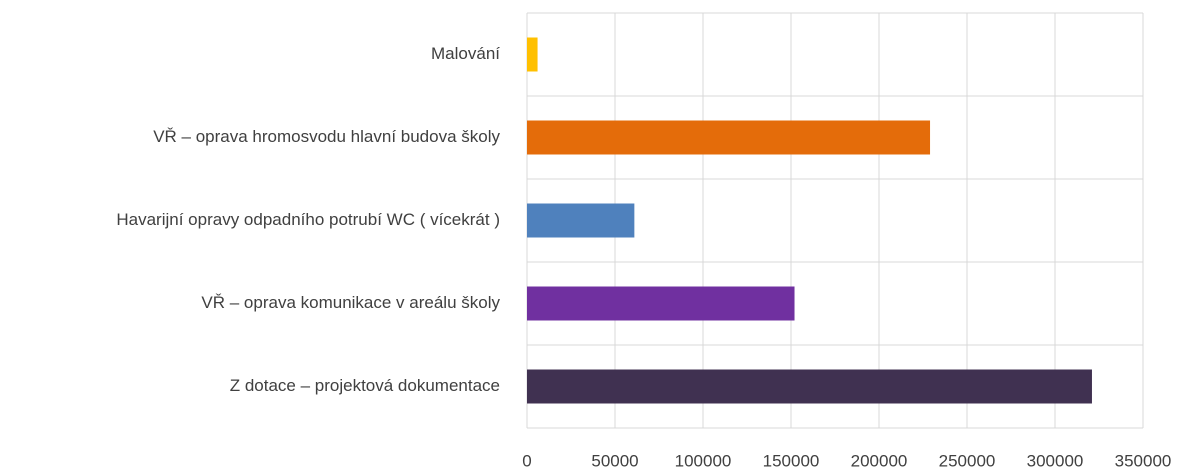 The width and height of the screenshot is (1182, 468). Describe the element at coordinates (703, 459) in the screenshot. I see `x-tick-label: 100000` at that location.